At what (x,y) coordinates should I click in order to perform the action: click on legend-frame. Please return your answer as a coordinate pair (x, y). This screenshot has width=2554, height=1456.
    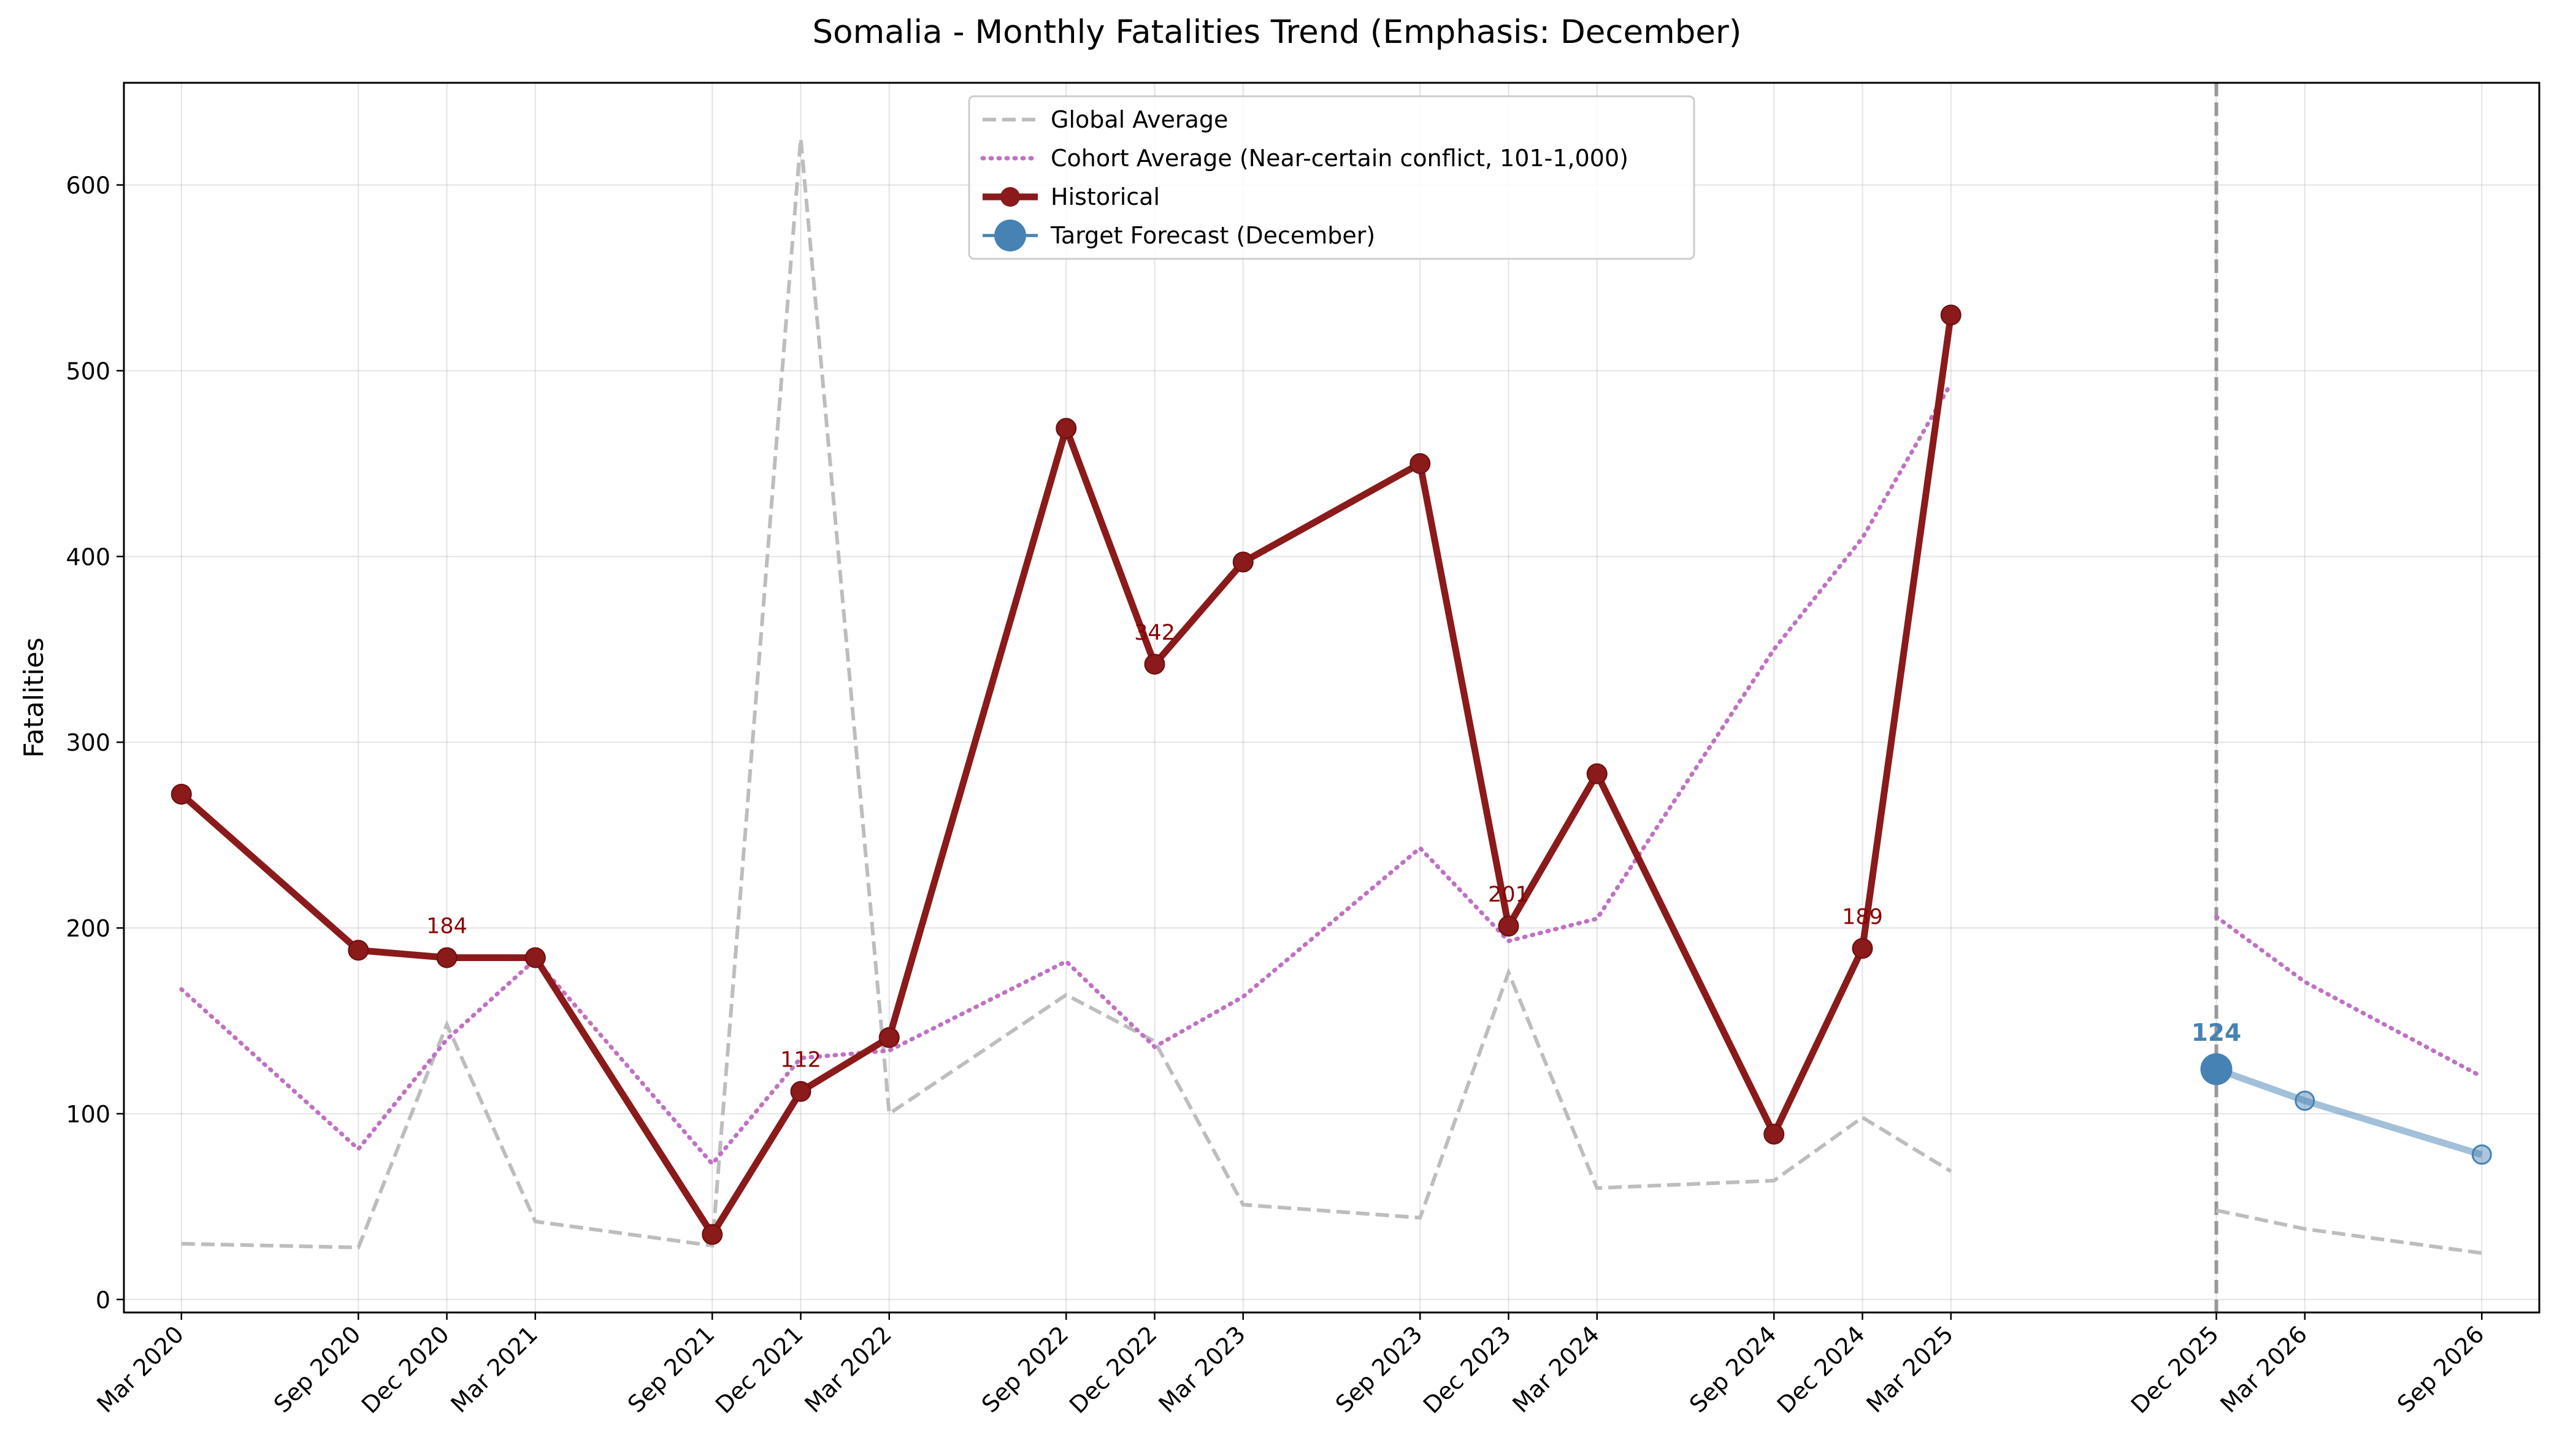
    Looking at the image, I should click on (1332, 177).